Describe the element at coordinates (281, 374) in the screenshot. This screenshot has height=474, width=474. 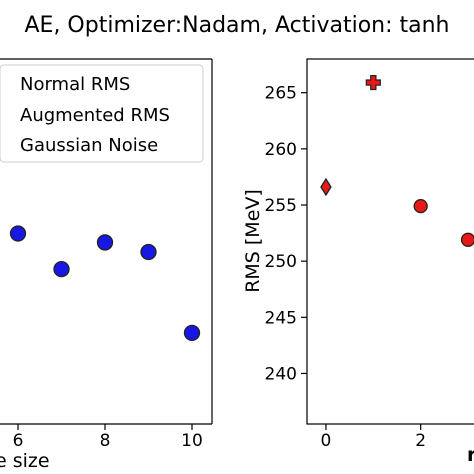
I see `right-y-tick-label: 240` at that location.